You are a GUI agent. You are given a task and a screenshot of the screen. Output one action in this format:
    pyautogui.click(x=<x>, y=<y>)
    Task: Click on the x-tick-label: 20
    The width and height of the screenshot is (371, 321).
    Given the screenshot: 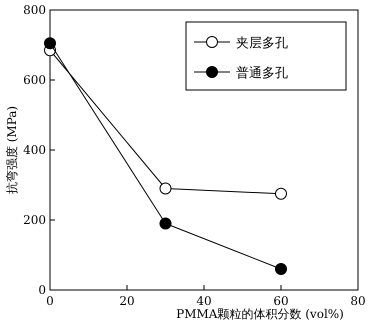 What is the action you would take?
    pyautogui.click(x=127, y=301)
    